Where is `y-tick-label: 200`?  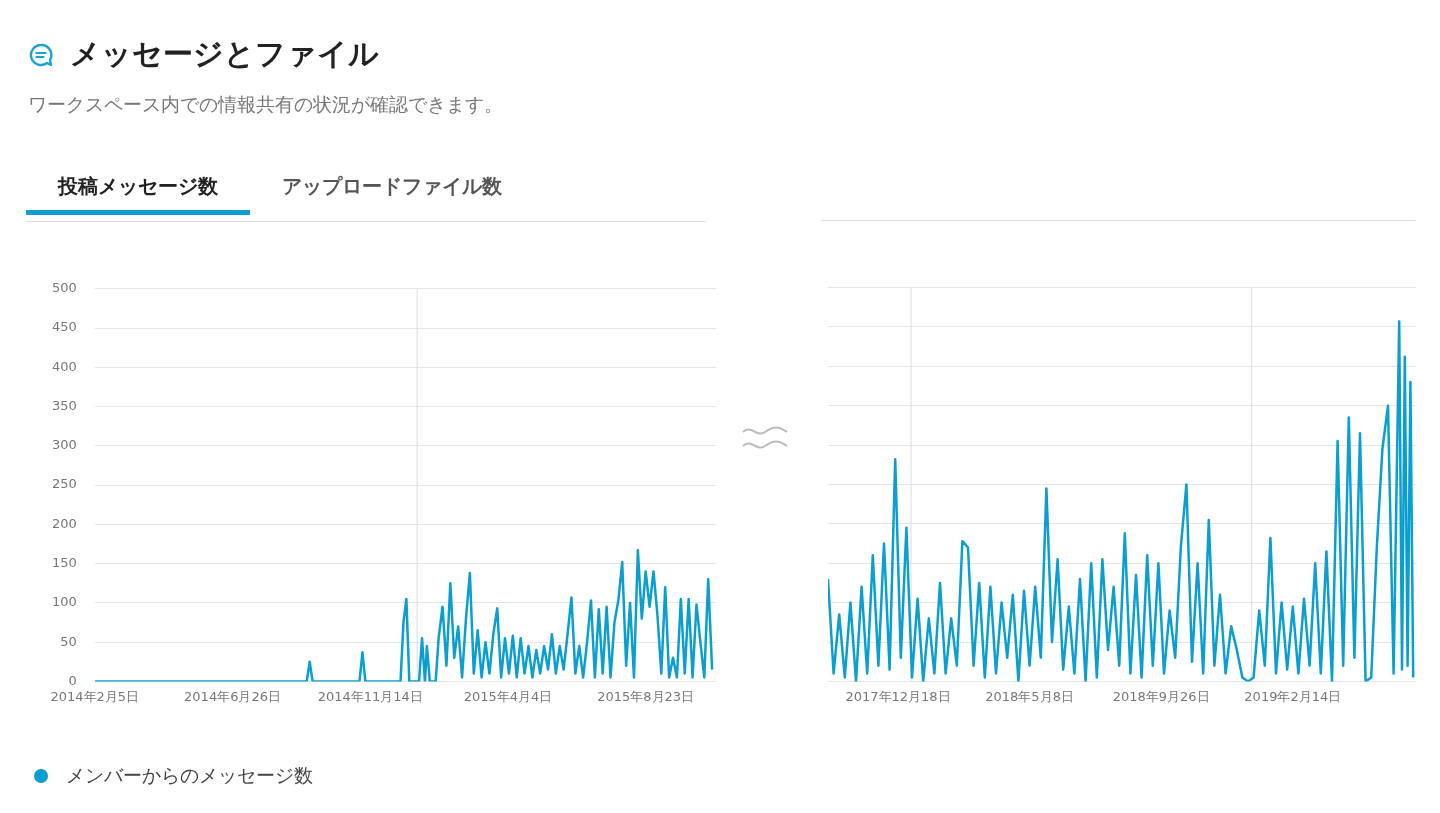
y-tick-label: 200 is located at coordinates (64, 523).